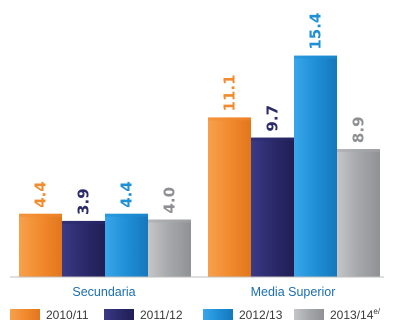 Image resolution: width=394 pixels, height=327 pixels. Describe the element at coordinates (84, 201) in the screenshot. I see `data-label: 3.9` at that location.